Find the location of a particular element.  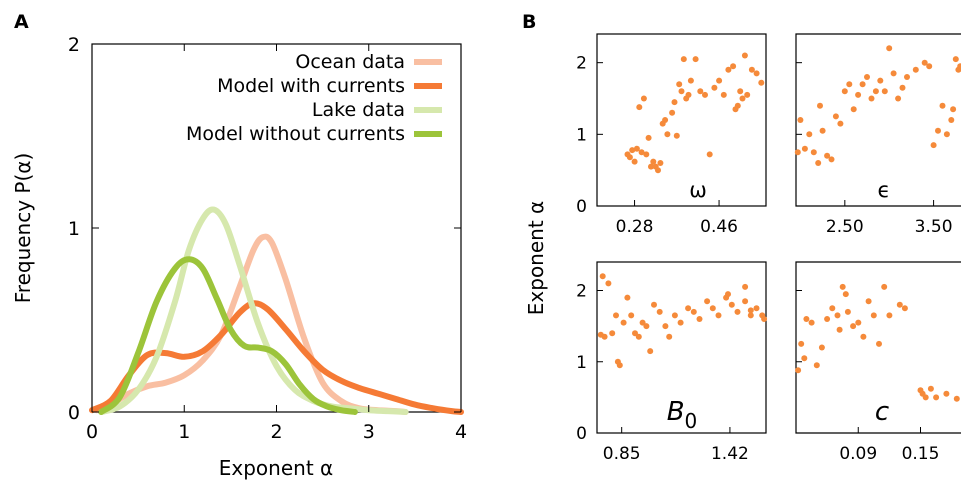

panel-b-ylabel: Exponent α is located at coordinates (536, 258).